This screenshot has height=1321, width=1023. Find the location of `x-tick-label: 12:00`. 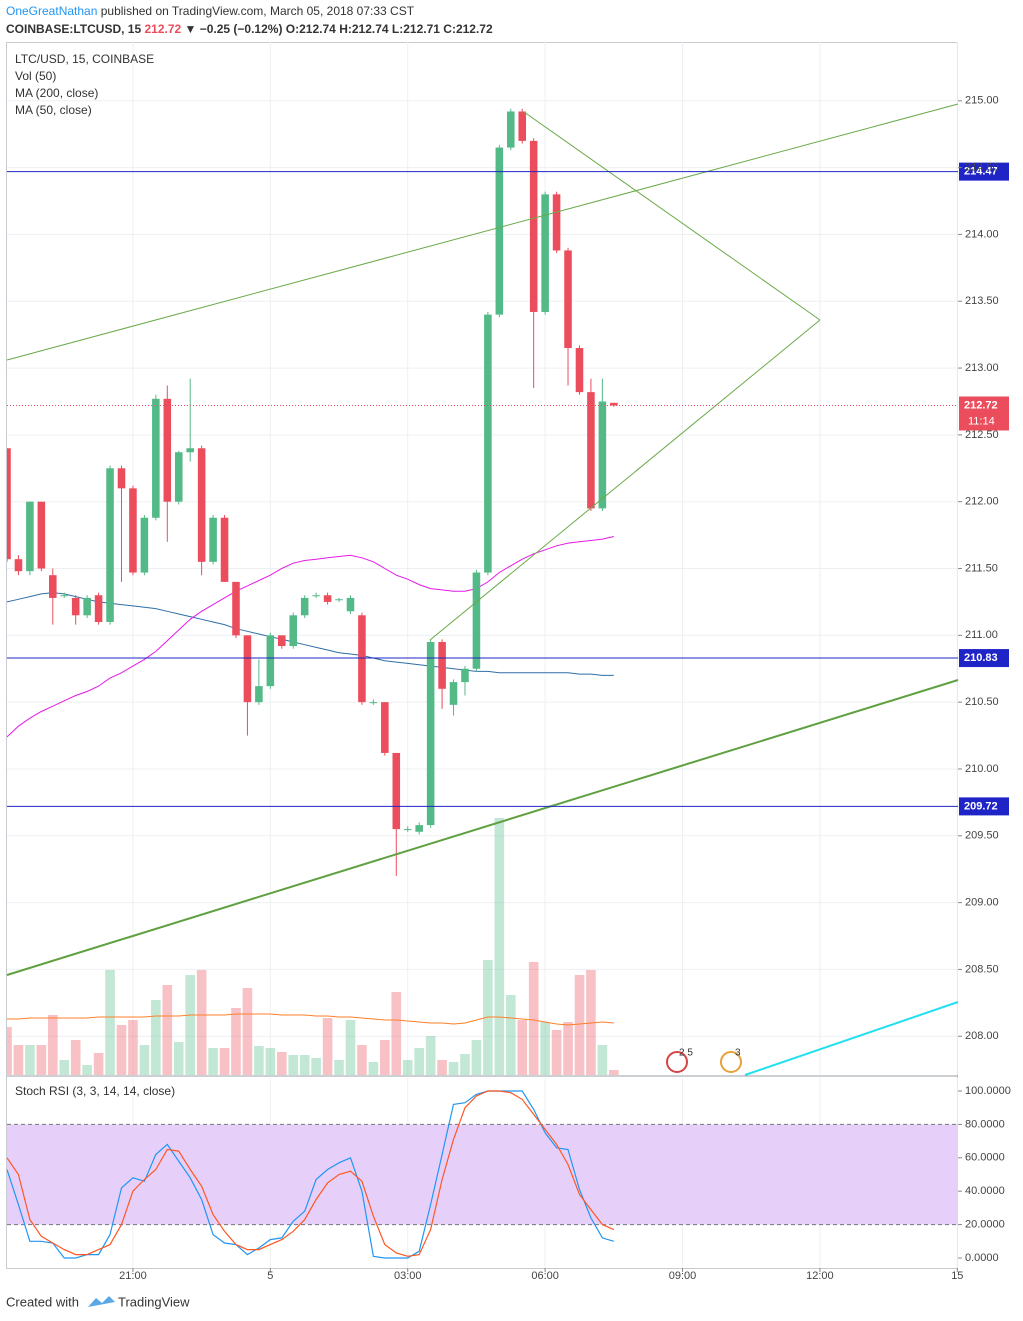

x-tick-label: 12:00 is located at coordinates (820, 1276).